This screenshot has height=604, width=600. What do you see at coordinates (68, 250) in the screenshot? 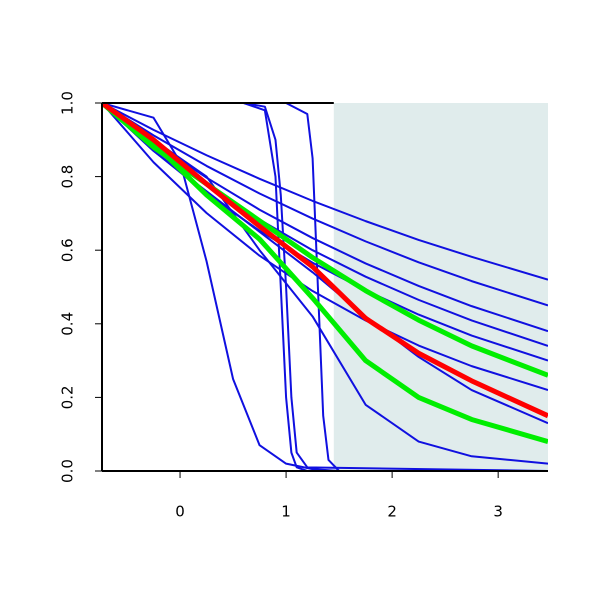
I see `y-tick-label: 0.6` at bounding box center [68, 250].